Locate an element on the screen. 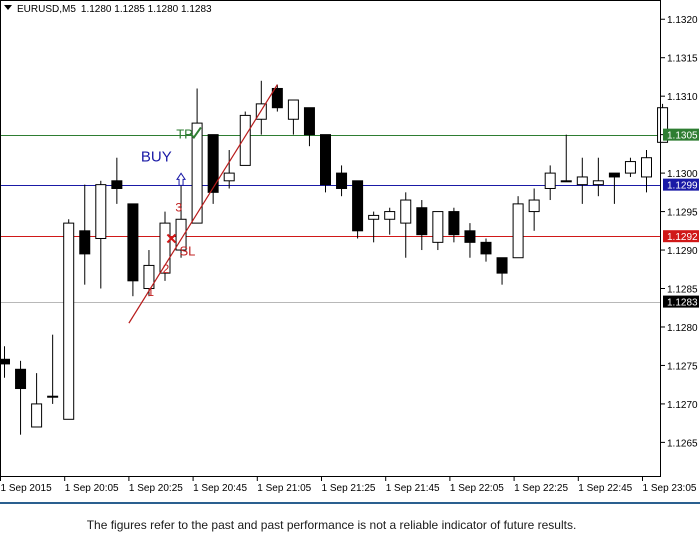 This screenshot has width=700, height=552. footer-divider is located at coordinates (350, 503).